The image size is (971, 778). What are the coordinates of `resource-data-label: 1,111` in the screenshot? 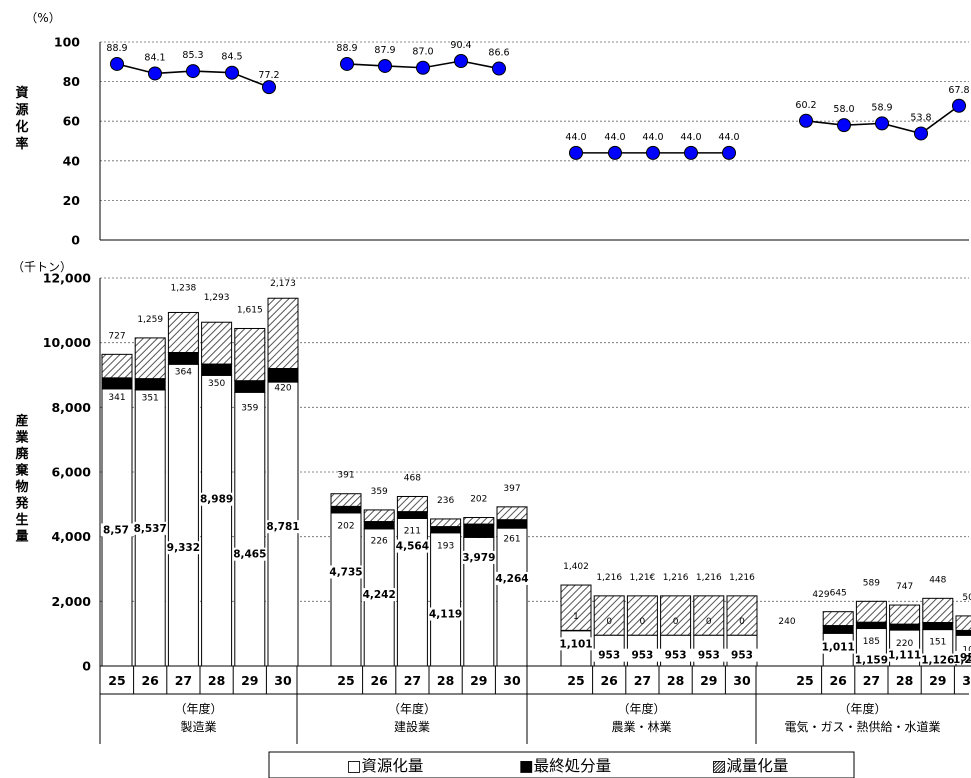 It's located at (904, 656).